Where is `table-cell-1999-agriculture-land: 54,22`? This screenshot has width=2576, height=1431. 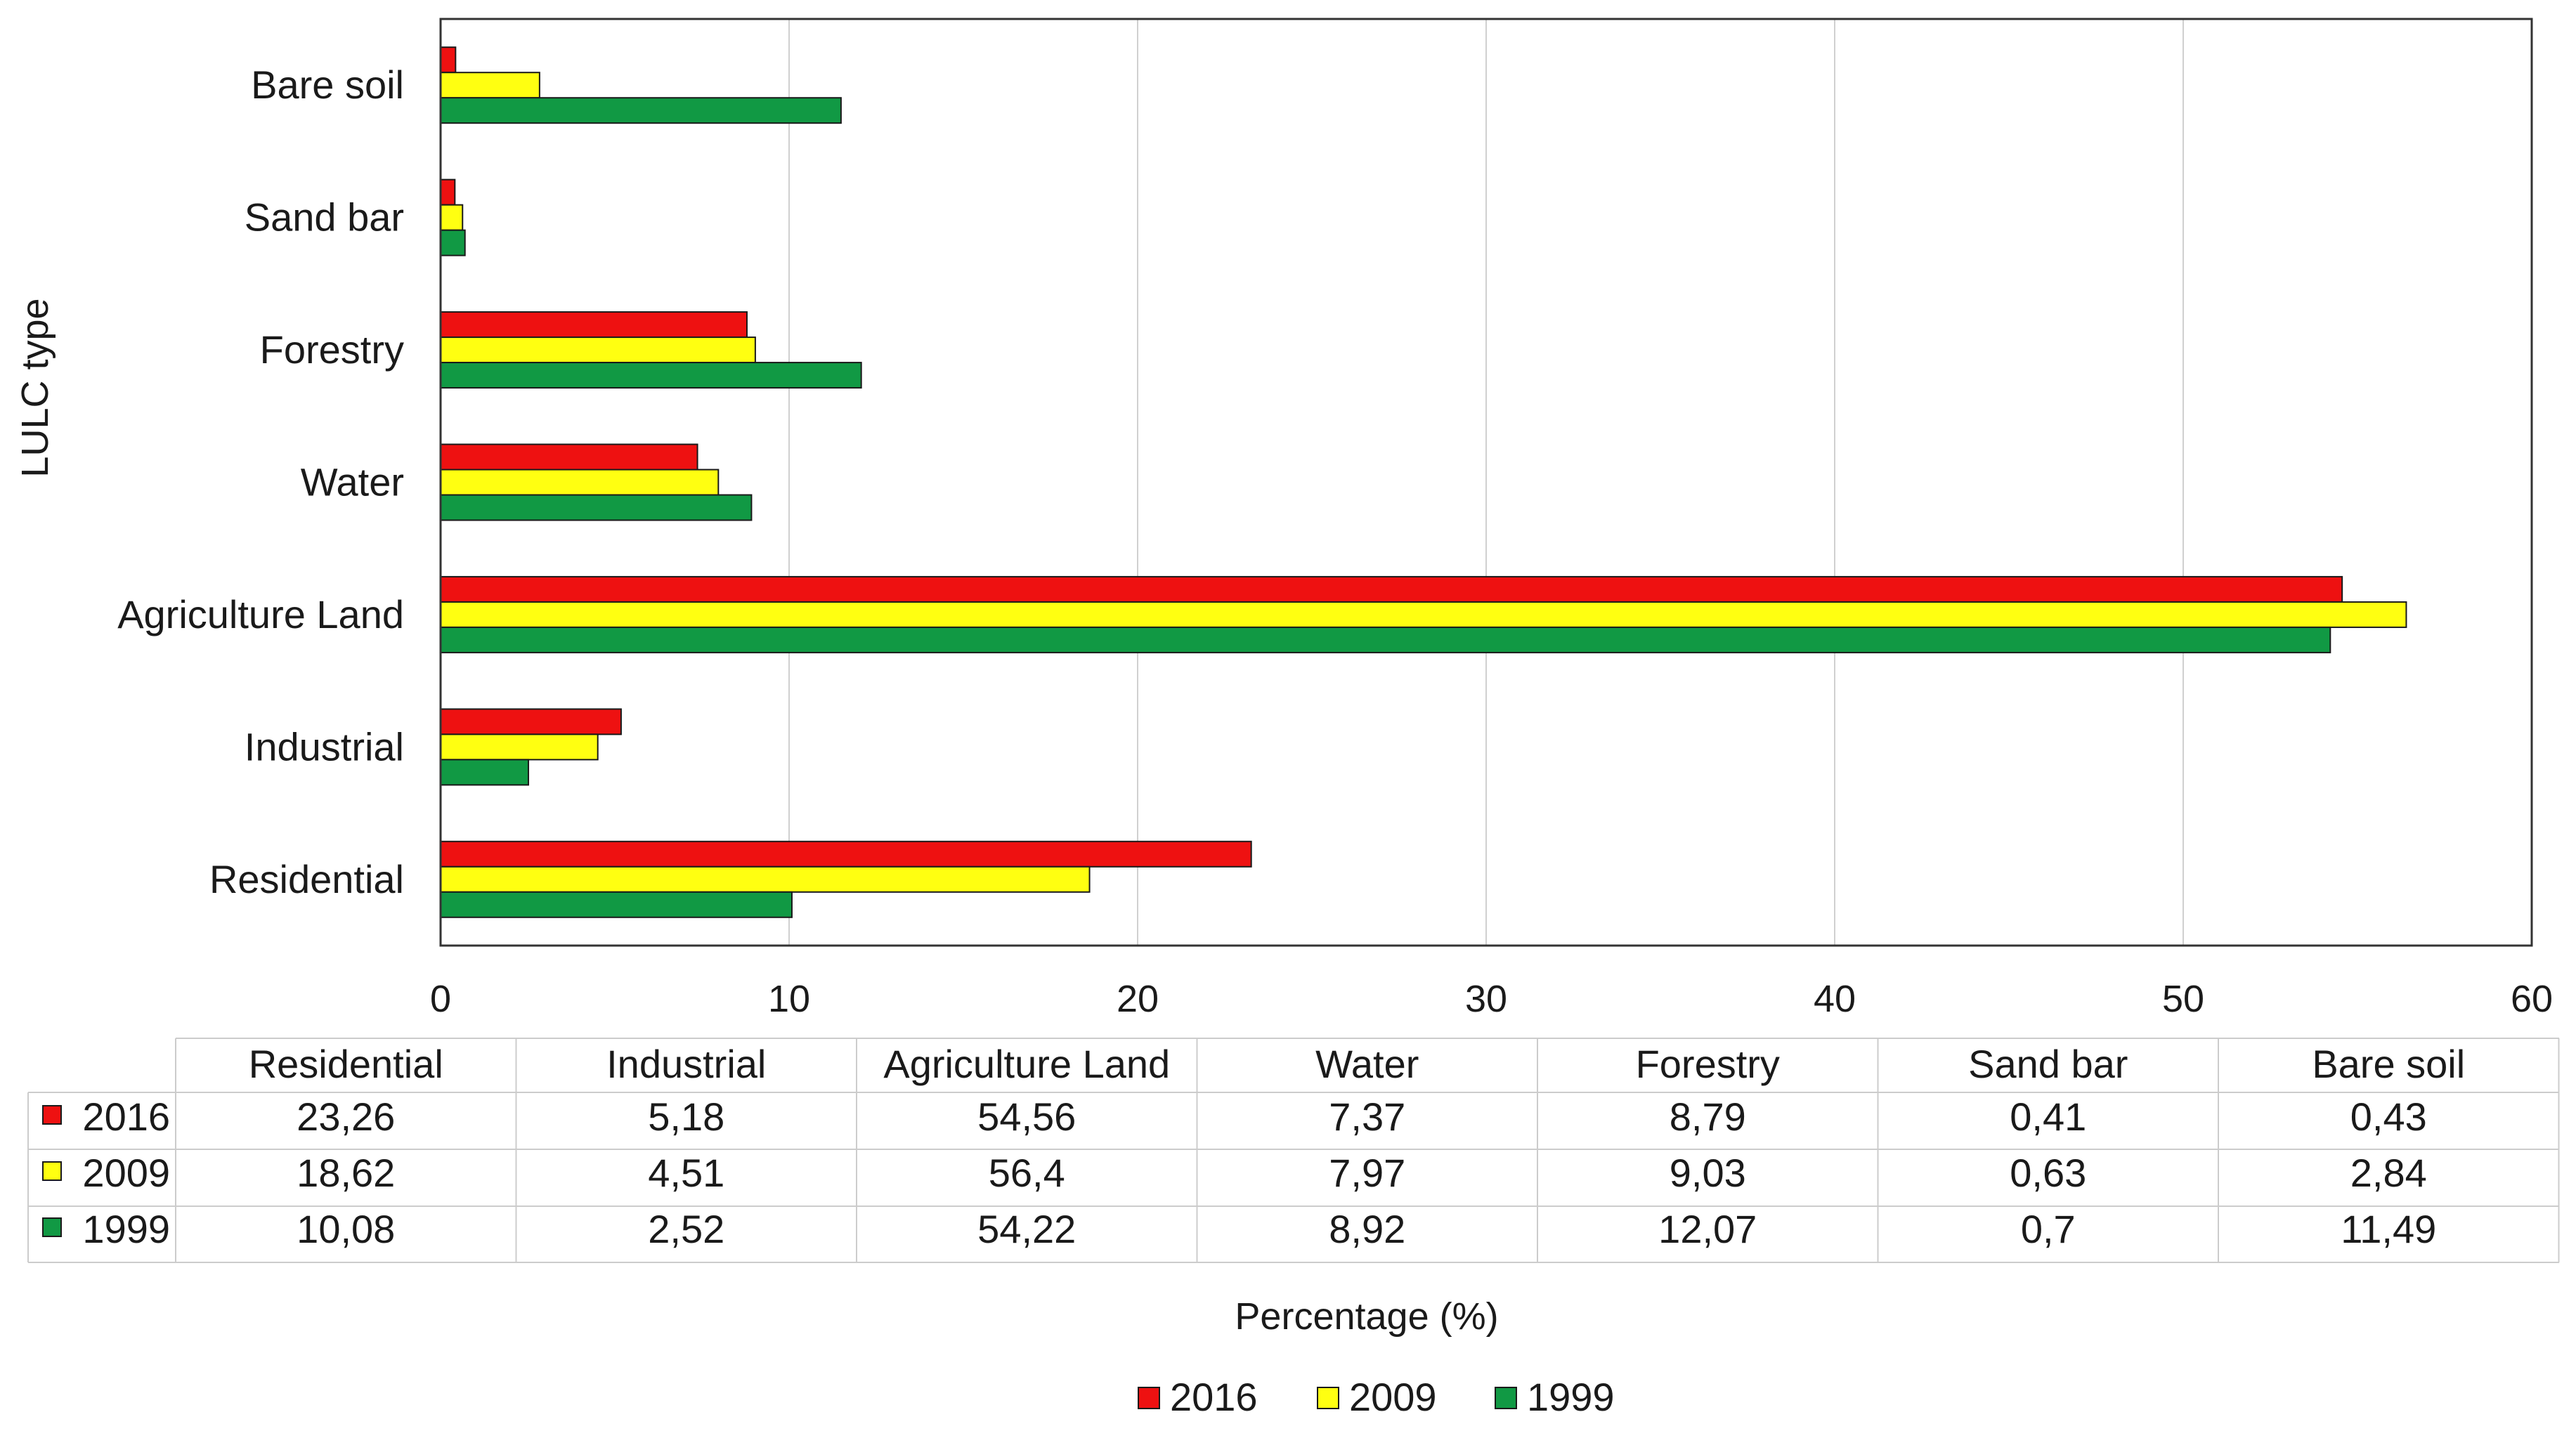 table-cell-1999-agriculture-land: 54,22 is located at coordinates (1026, 1229).